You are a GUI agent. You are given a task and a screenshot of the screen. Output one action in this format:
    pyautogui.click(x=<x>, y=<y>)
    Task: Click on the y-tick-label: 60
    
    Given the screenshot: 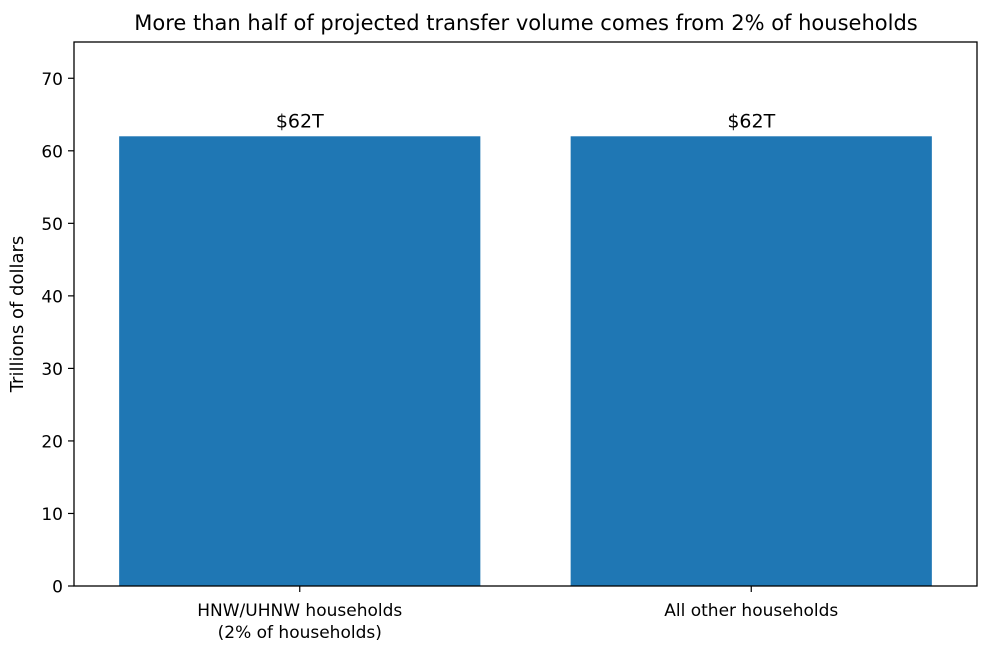 What is the action you would take?
    pyautogui.click(x=52, y=152)
    